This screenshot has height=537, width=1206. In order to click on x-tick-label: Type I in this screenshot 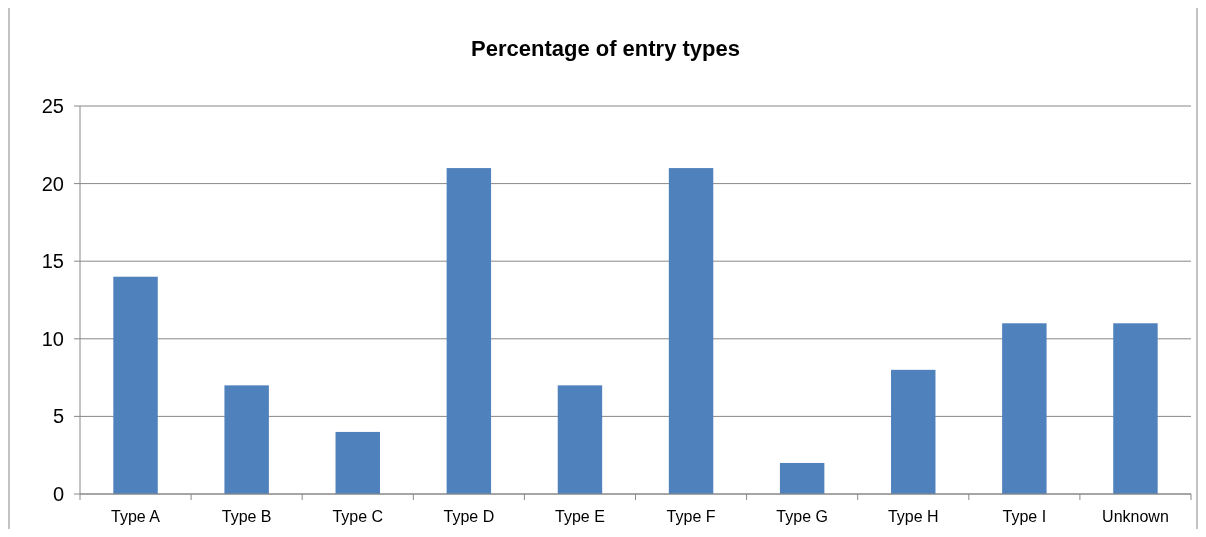, I will do `click(1024, 516)`.